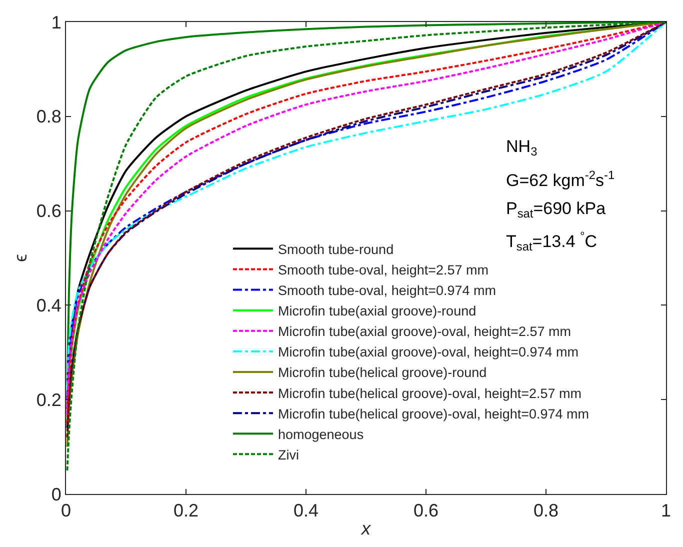 Image resolution: width=683 pixels, height=547 pixels. Describe the element at coordinates (366, 528) in the screenshot. I see `x-axis-title: x` at that location.